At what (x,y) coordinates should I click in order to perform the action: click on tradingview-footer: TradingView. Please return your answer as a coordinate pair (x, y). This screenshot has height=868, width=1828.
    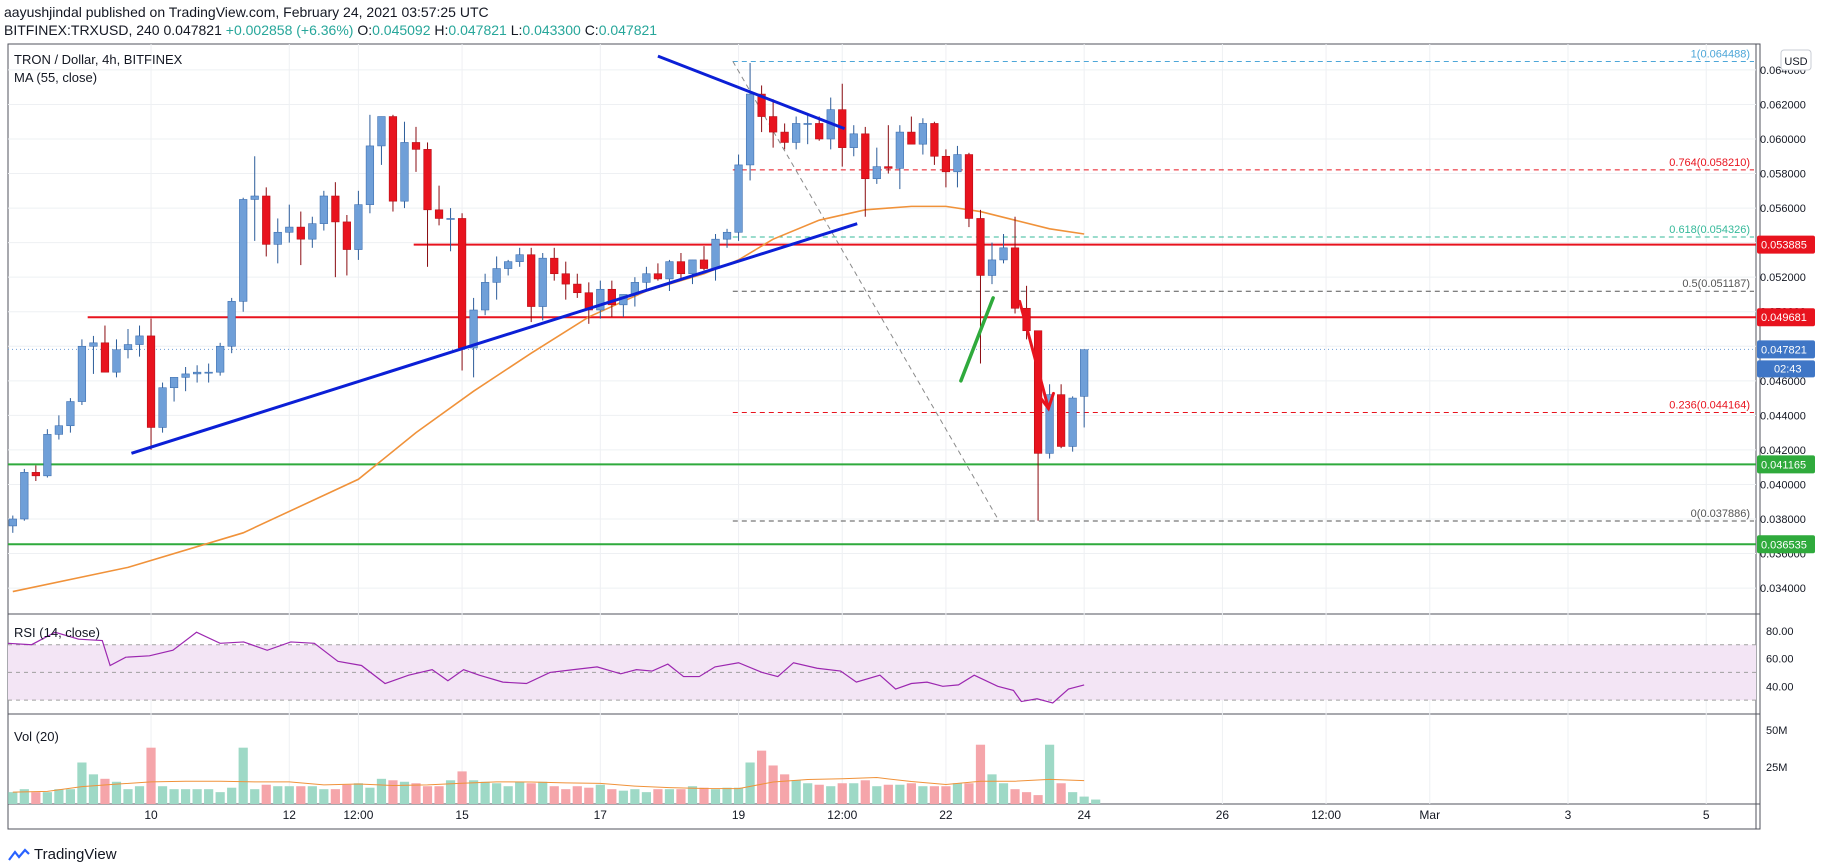
    Looking at the image, I should click on (62, 854).